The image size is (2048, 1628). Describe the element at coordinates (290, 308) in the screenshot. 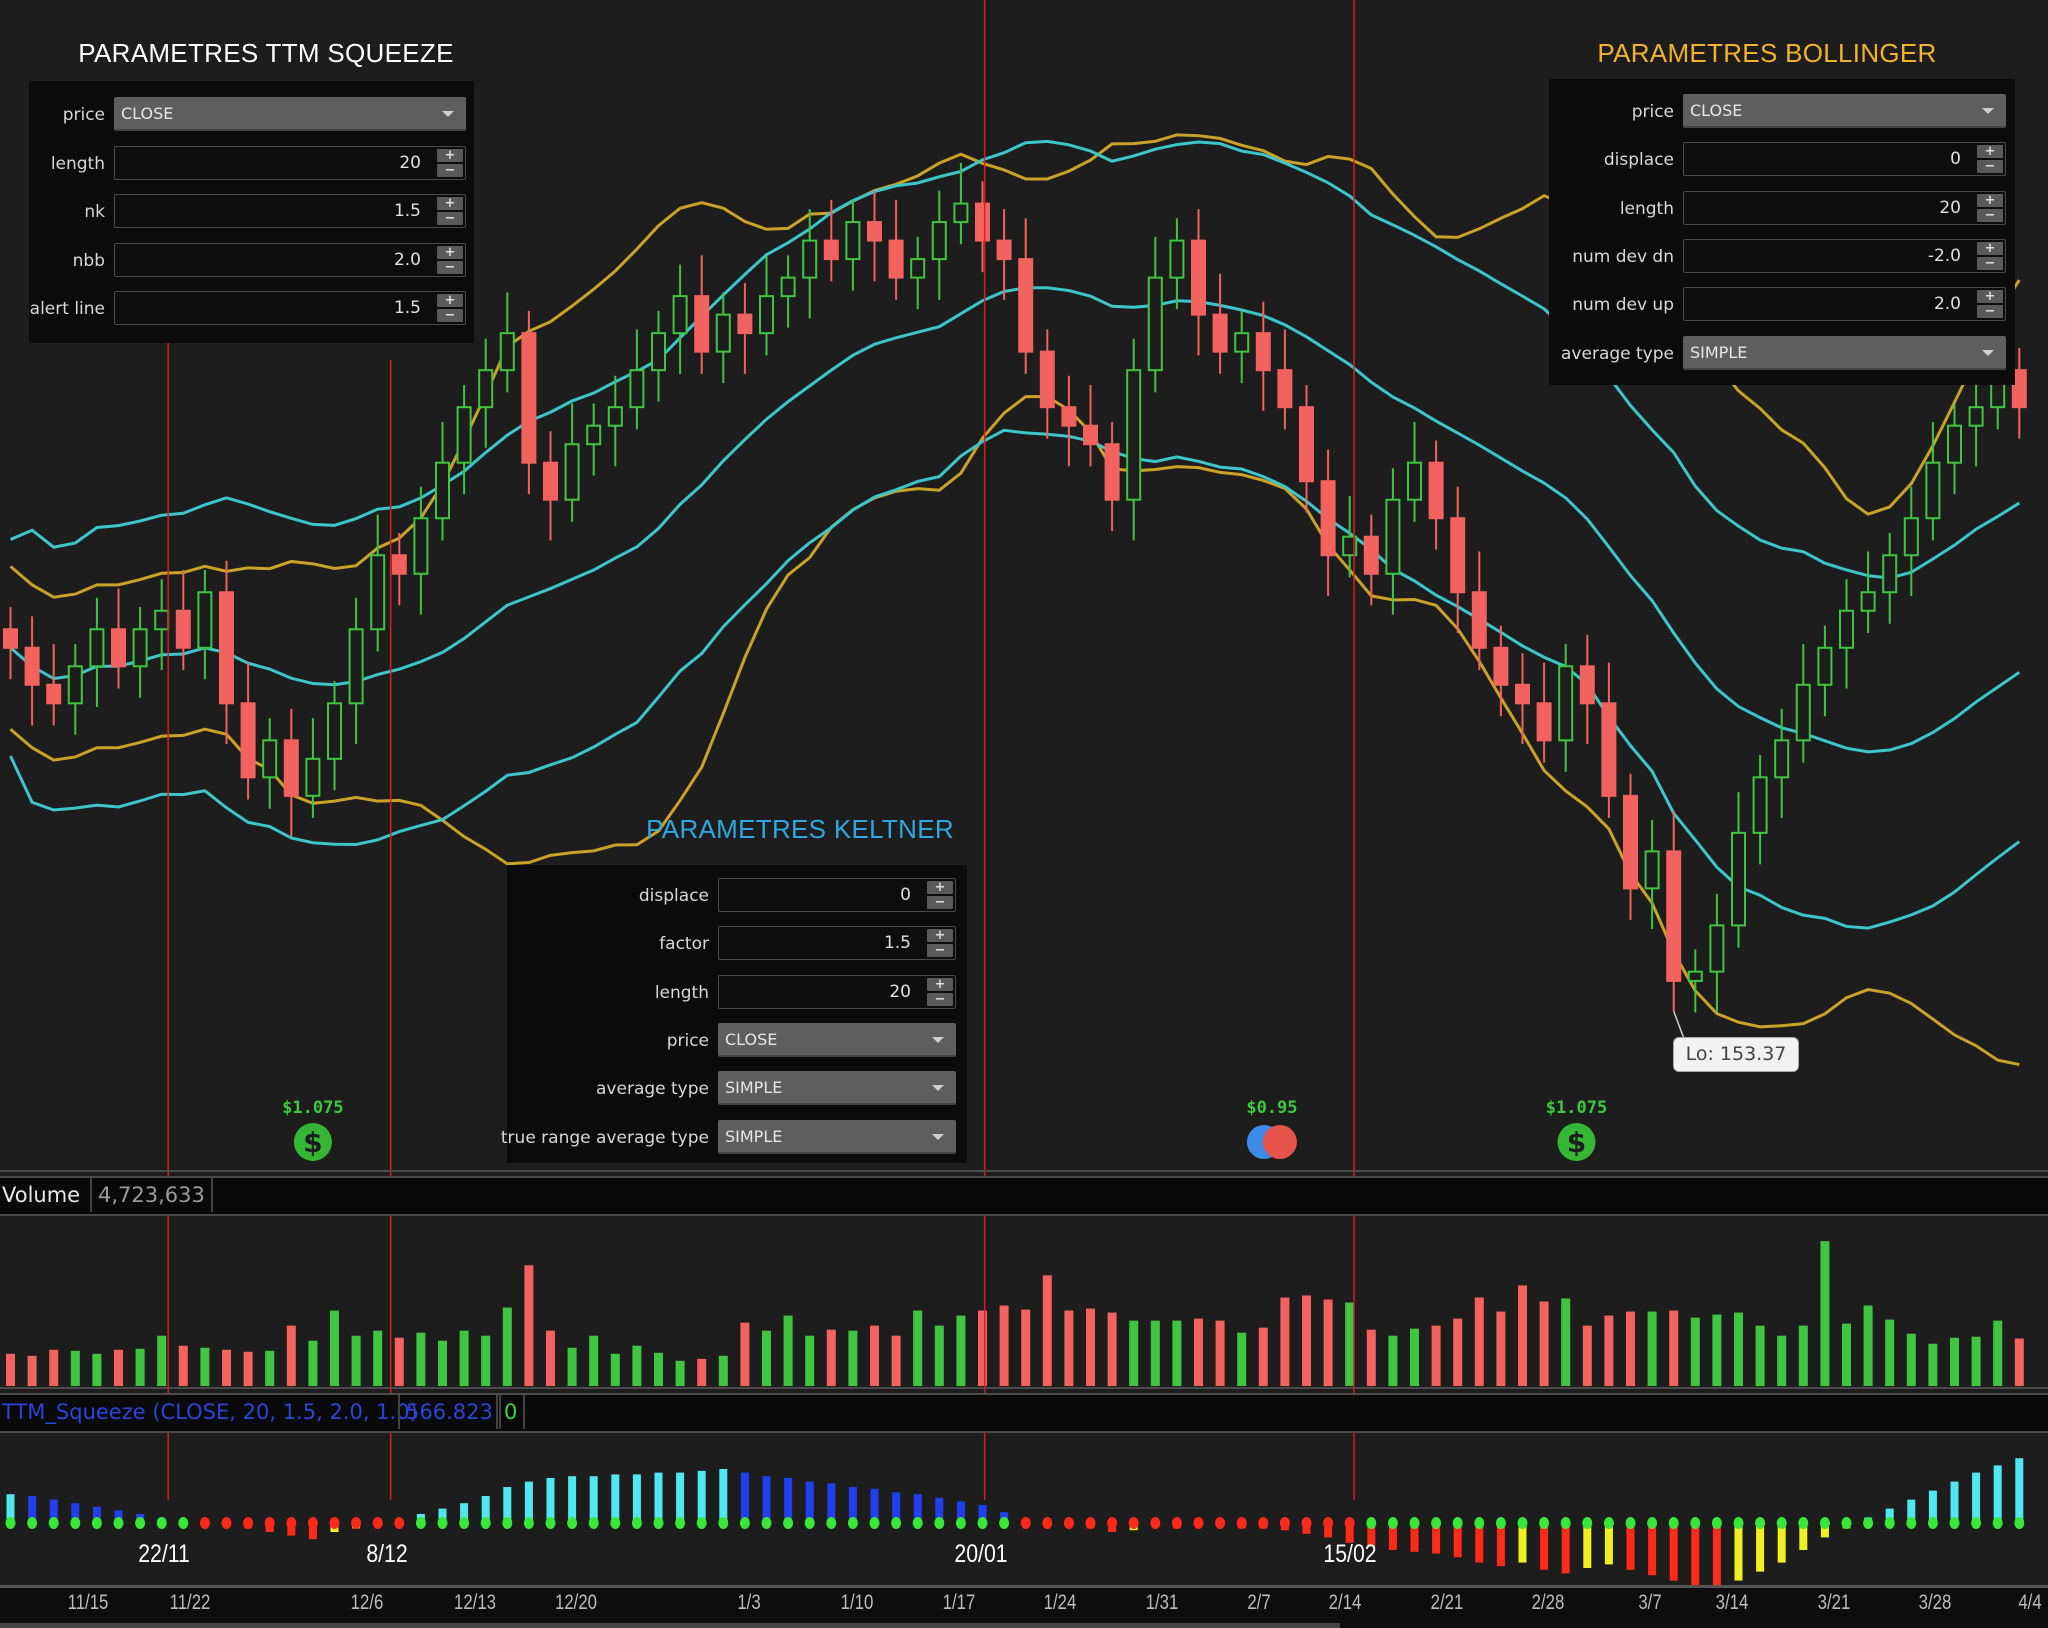

I see `param-input-alert-line: 1.5 + −` at that location.